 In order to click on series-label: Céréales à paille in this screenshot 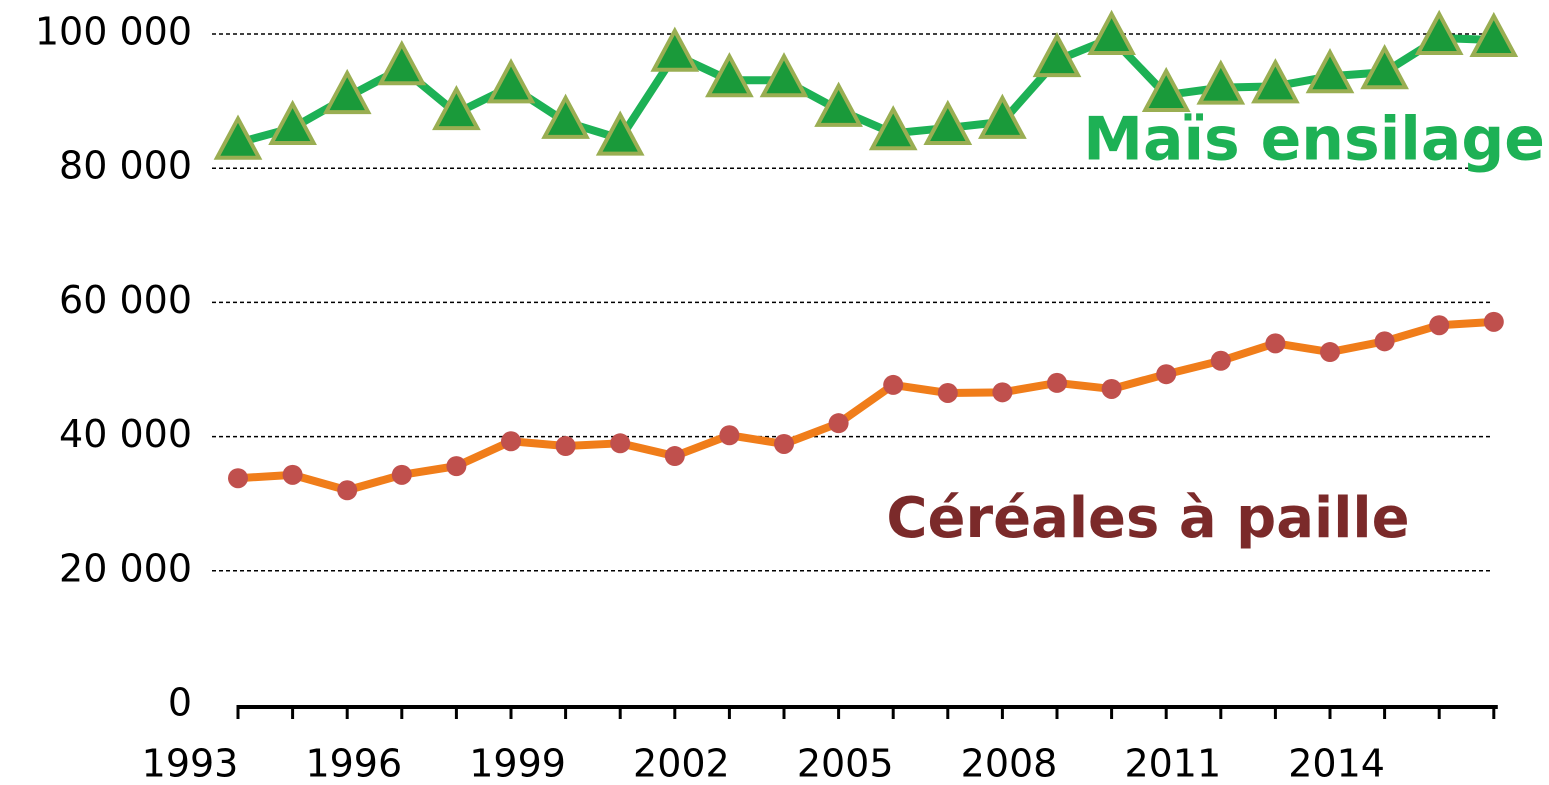, I will do `click(1147, 518)`.